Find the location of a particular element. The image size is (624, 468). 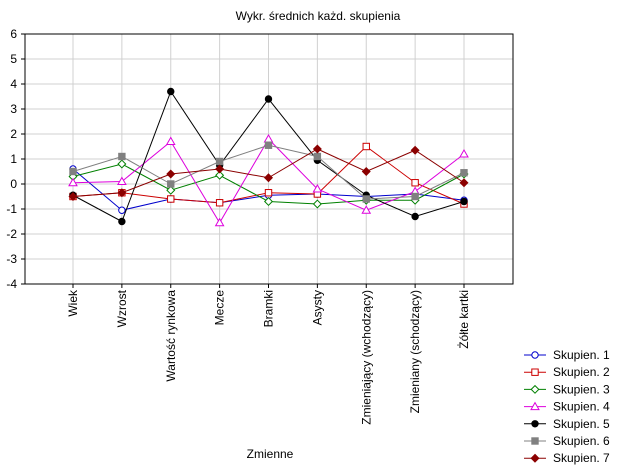

legend-item: Skupien. 6 is located at coordinates (567, 441).